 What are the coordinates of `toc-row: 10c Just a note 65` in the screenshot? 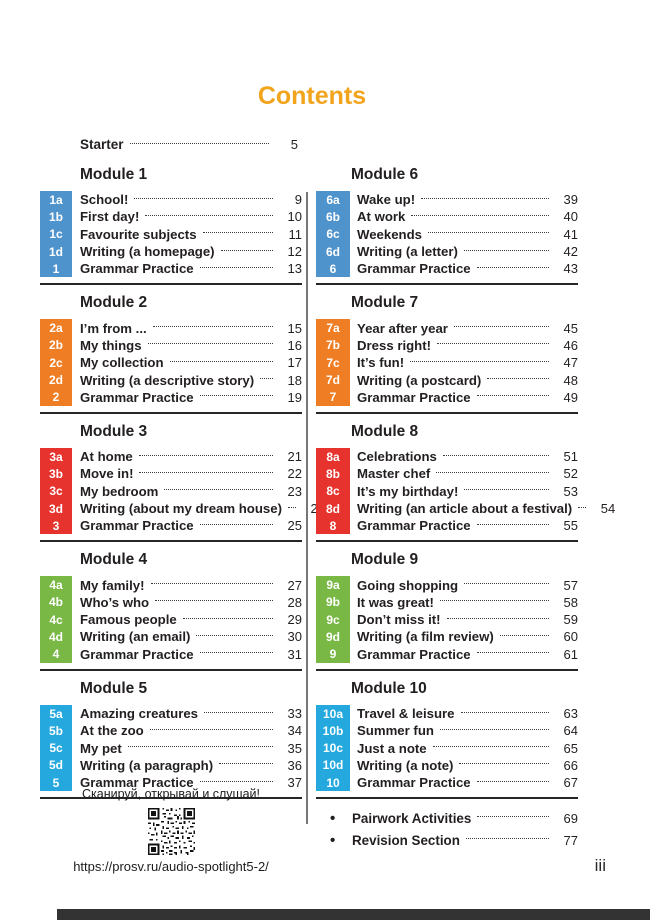 It's located at (447, 748).